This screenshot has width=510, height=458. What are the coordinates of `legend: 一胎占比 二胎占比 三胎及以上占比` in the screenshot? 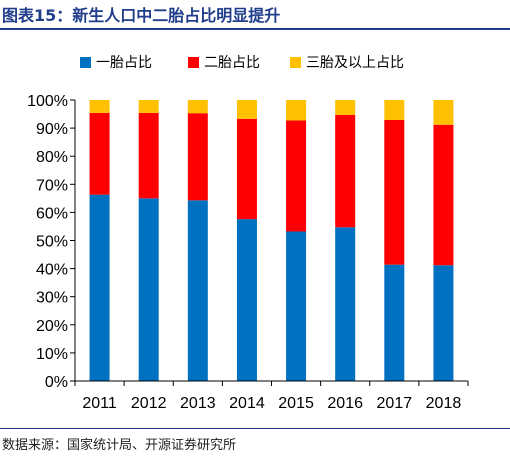 It's located at (242, 63).